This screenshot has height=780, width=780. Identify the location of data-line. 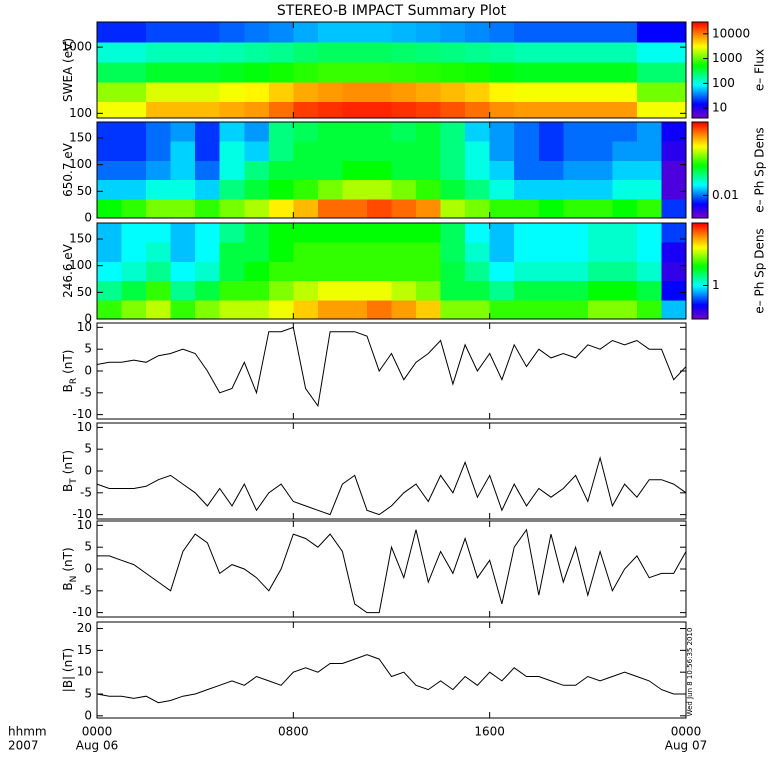
(391, 679).